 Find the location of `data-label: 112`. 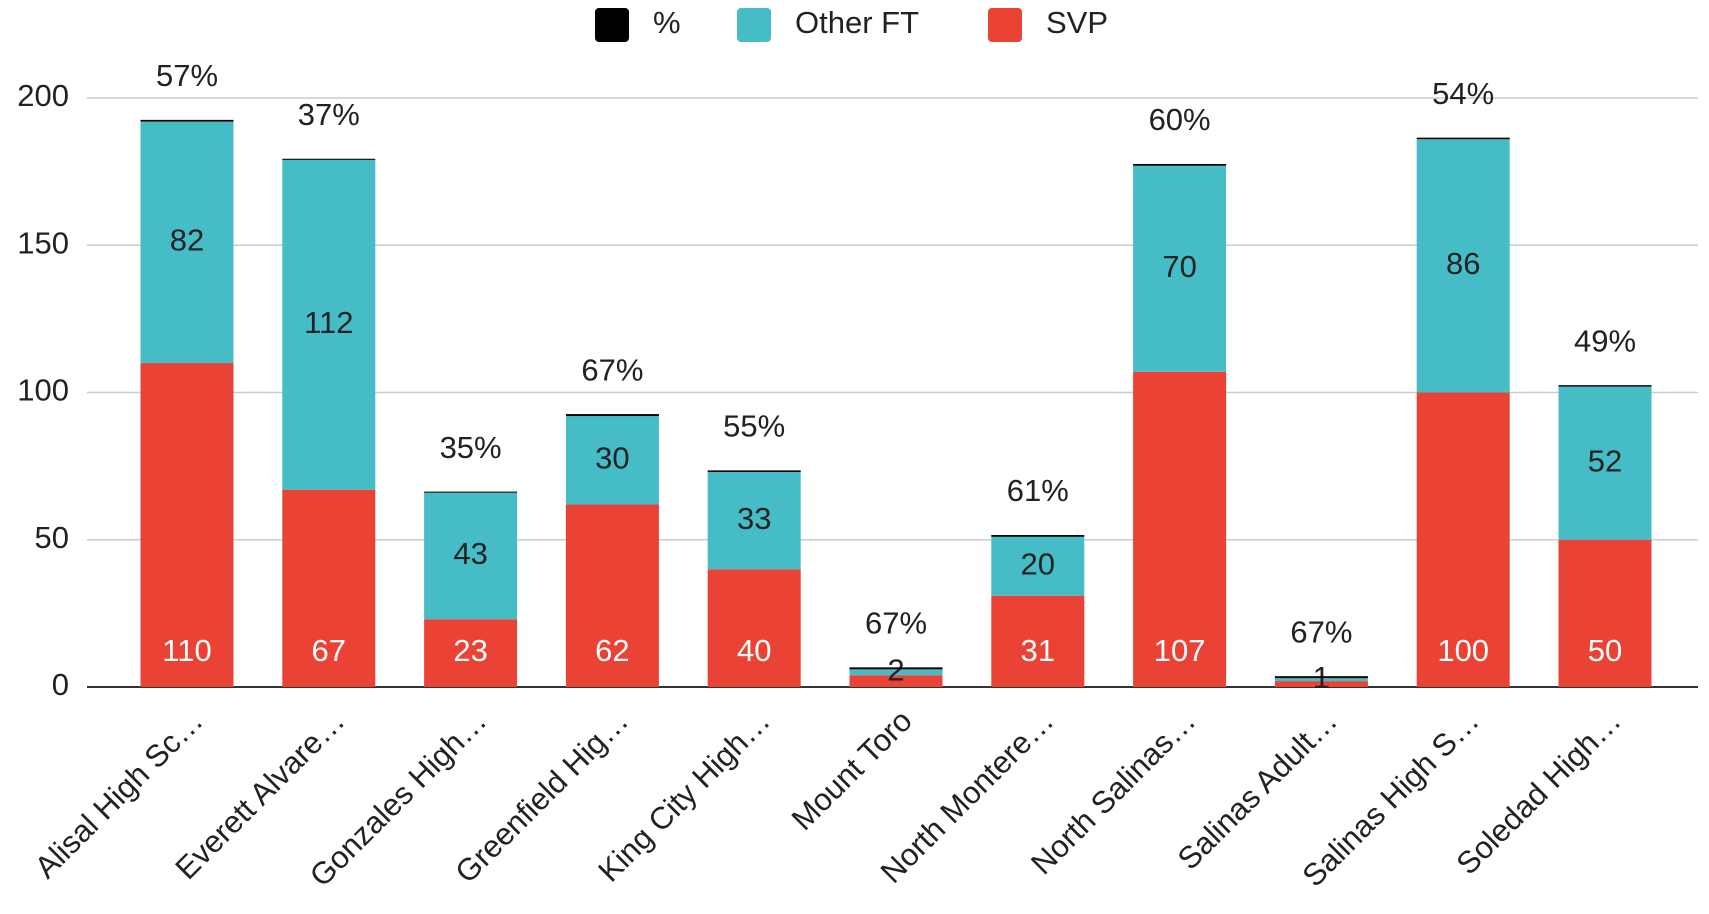

data-label: 112 is located at coordinates (328, 322).